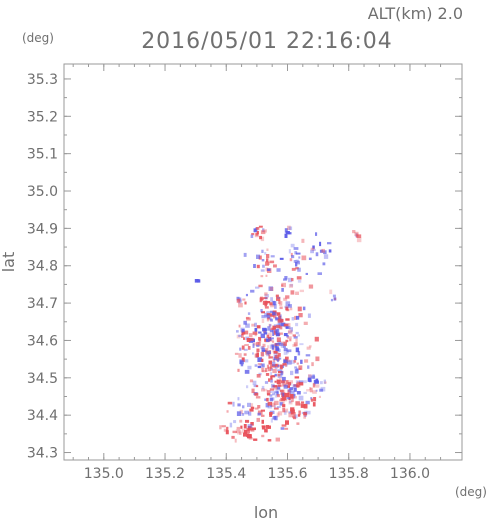 This screenshot has height=521, width=491. What do you see at coordinates (9, 262) in the screenshot?
I see `y-axis-title: lat` at bounding box center [9, 262].